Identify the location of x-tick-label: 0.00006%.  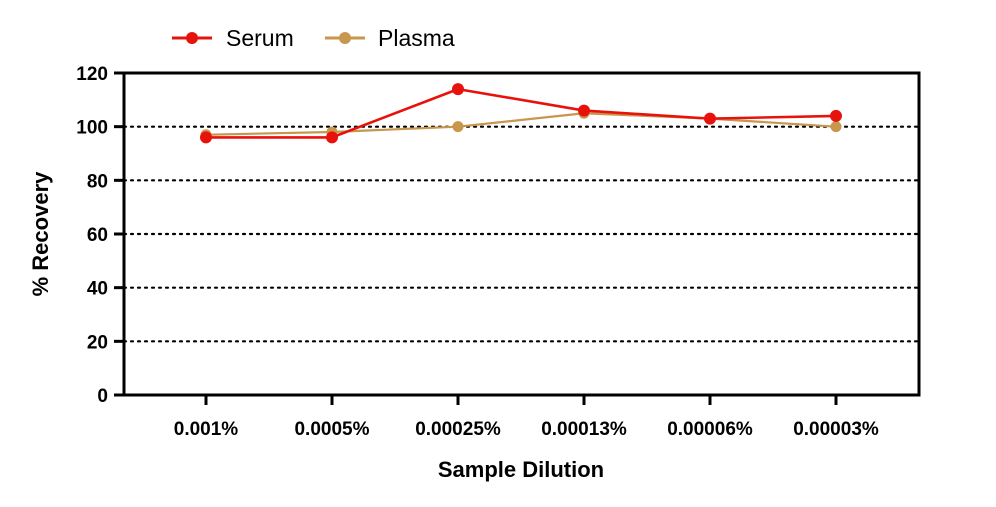
(710, 429).